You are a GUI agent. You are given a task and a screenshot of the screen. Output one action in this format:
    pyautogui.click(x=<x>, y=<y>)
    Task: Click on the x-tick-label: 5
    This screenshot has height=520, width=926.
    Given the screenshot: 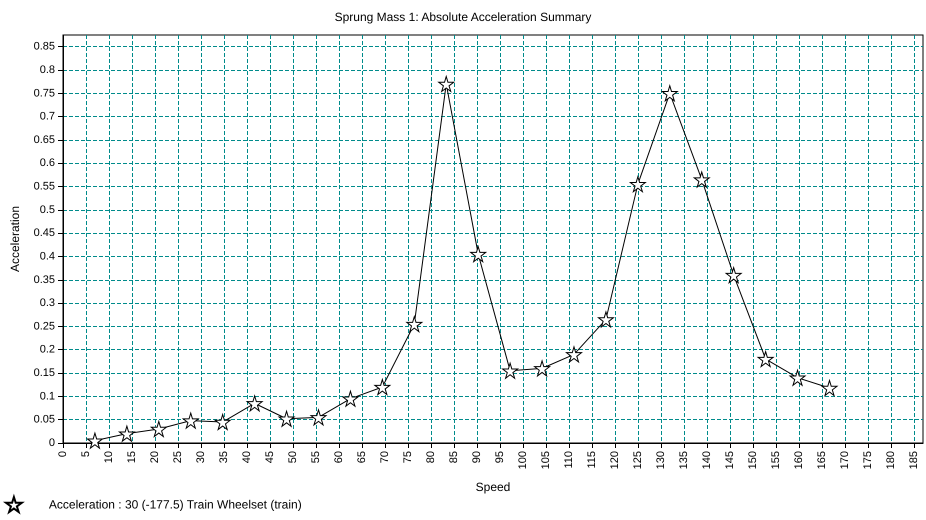 What is the action you would take?
    pyautogui.click(x=86, y=454)
    